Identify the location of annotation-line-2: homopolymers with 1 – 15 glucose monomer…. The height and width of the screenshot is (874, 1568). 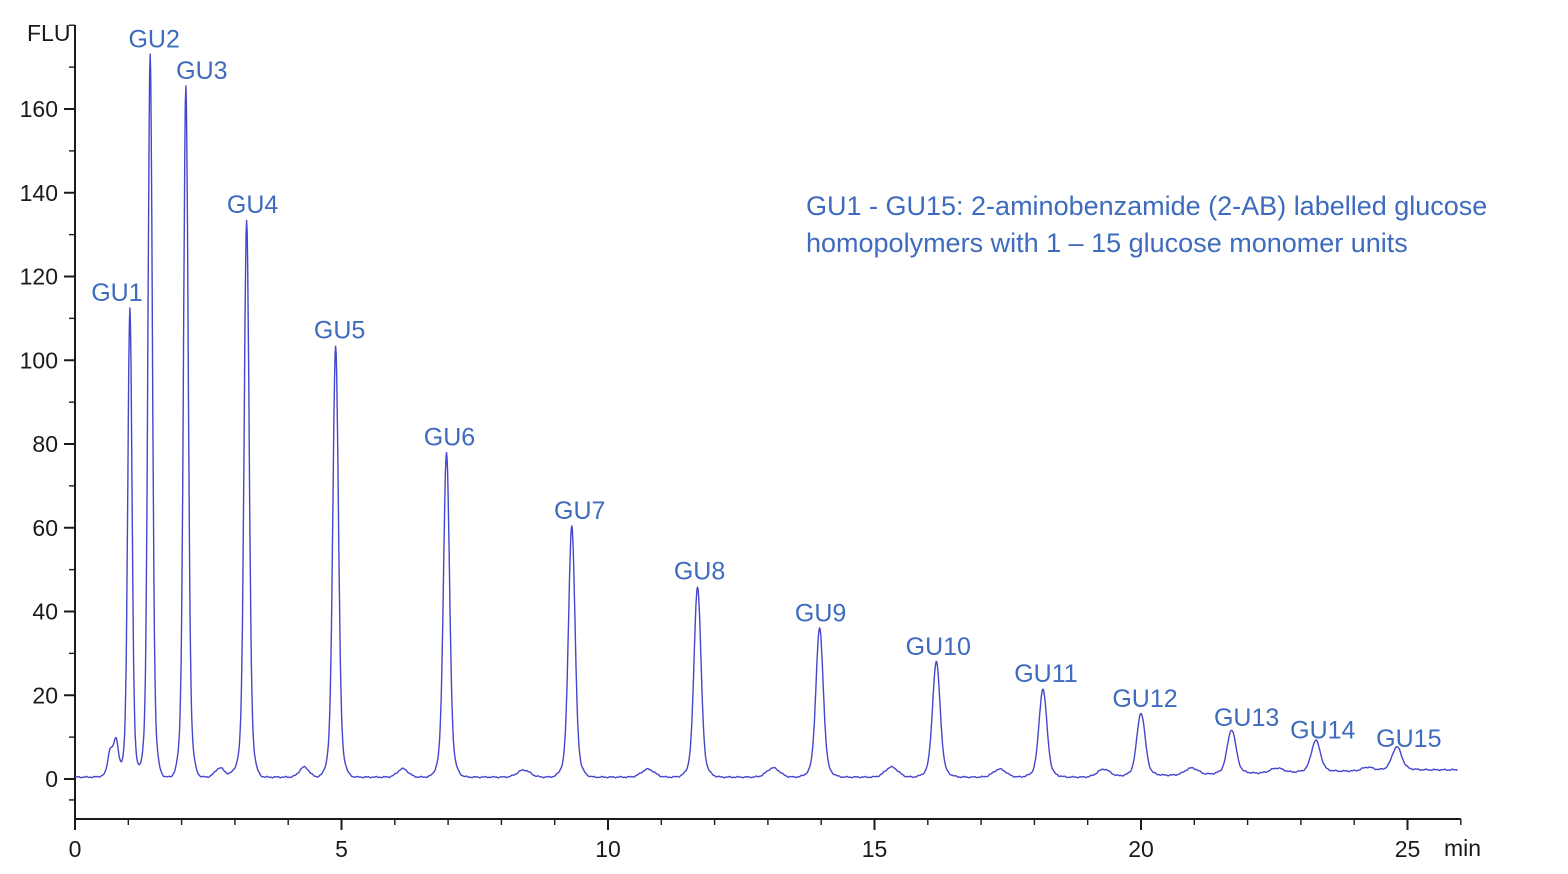
(1107, 243).